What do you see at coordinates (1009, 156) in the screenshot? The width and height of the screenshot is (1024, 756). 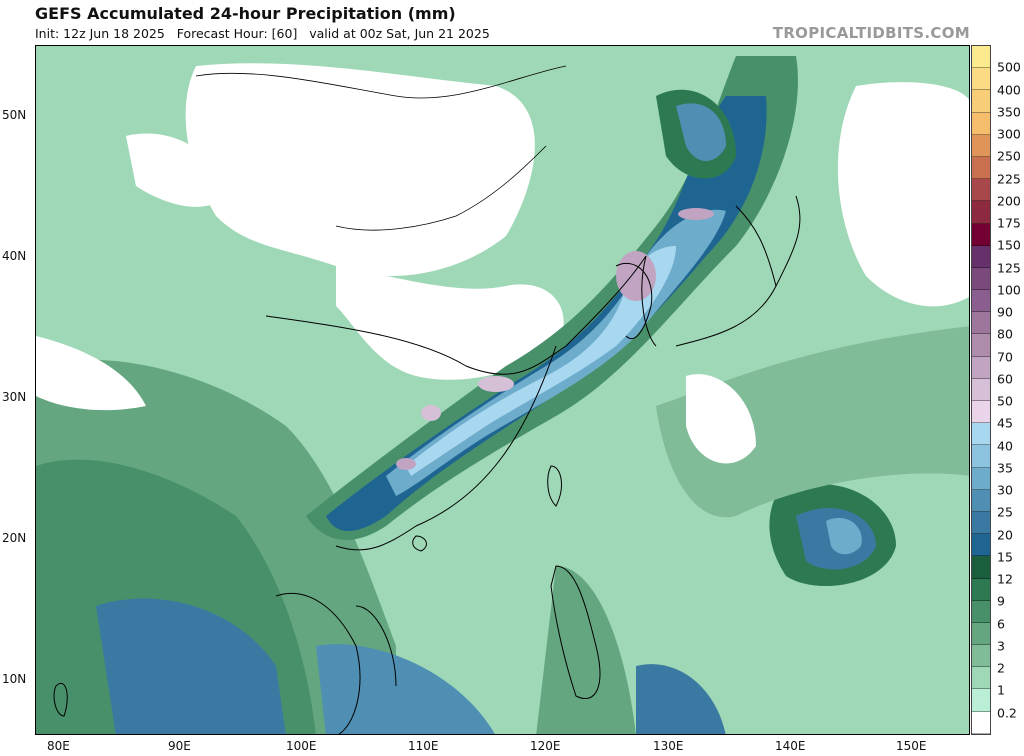 I see `colorbar-label: 250` at bounding box center [1009, 156].